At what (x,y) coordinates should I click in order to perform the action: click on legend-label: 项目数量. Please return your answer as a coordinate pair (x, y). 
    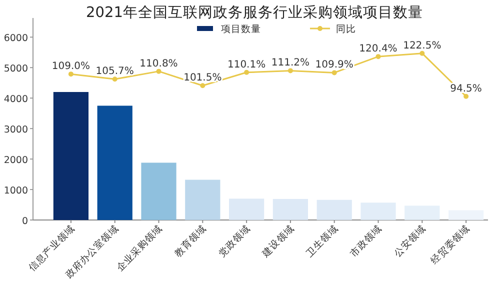
    Looking at the image, I should click on (241, 29).